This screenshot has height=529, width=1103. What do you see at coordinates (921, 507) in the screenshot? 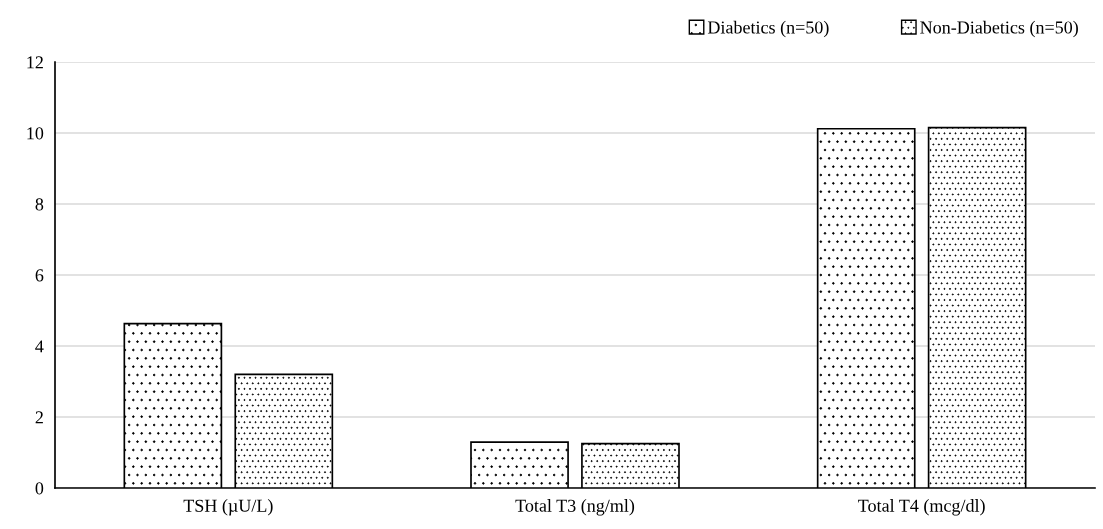
I see `x-tick-label: Total T4 (mcg/dl)` at bounding box center [921, 507].